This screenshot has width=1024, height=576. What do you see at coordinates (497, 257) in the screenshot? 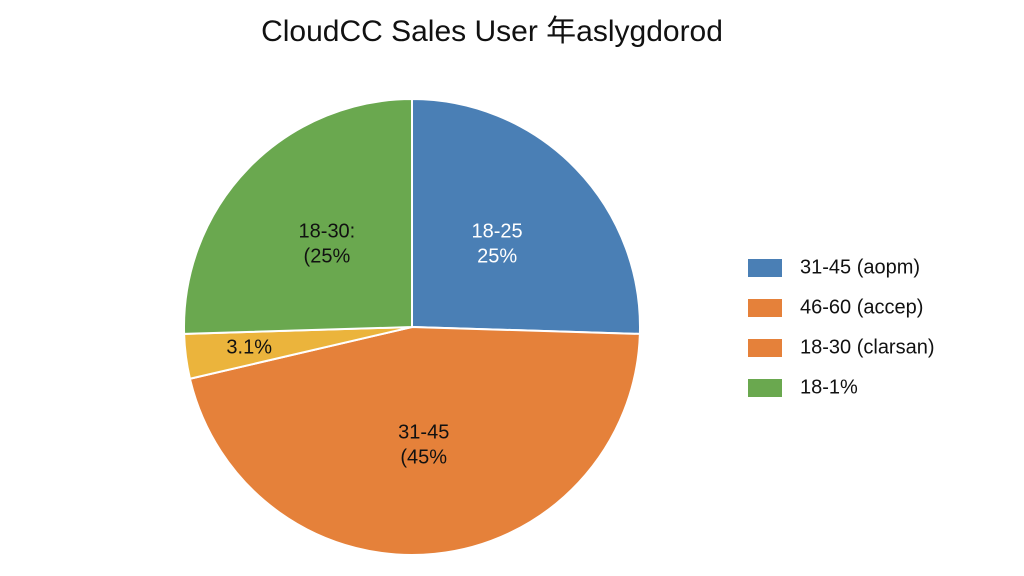
I see `slice-value-label: 25%` at bounding box center [497, 257].